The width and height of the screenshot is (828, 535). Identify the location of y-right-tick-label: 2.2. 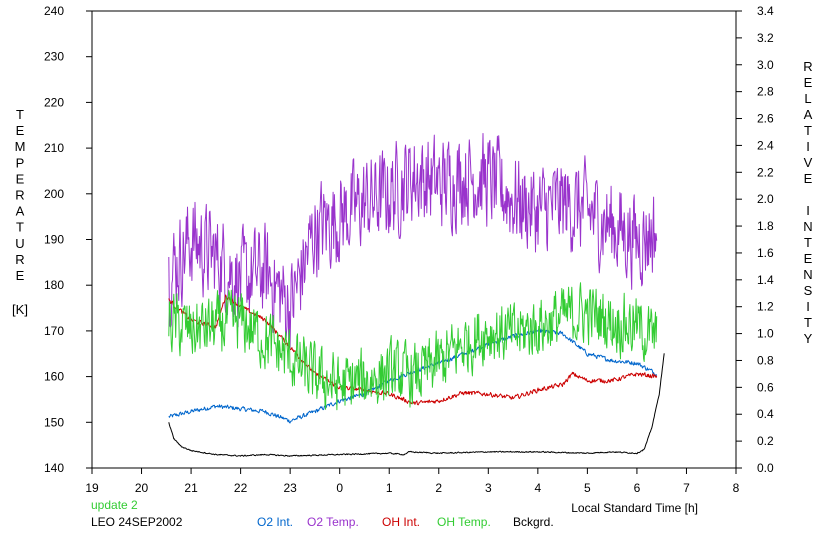
(765, 172).